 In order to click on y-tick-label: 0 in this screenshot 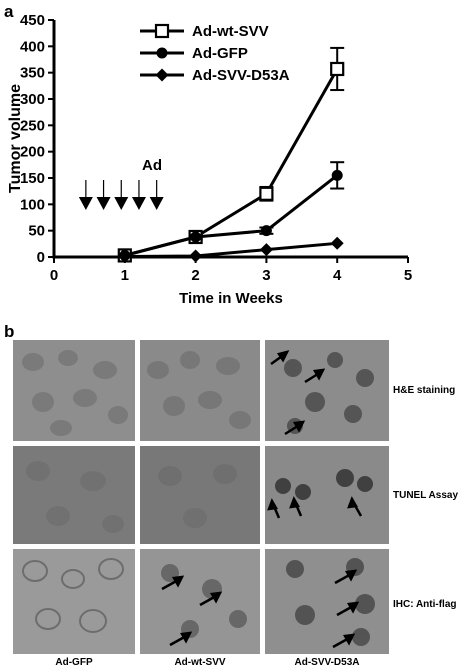, I will do `click(41, 257)`.